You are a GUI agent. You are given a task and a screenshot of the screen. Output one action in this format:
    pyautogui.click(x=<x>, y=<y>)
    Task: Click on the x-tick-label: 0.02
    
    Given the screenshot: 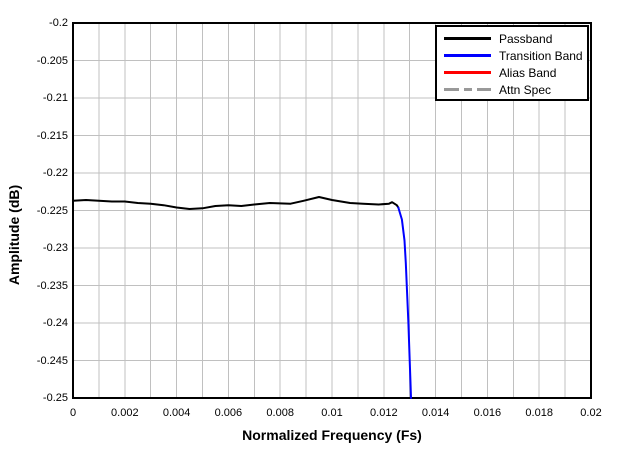 What is the action you would take?
    pyautogui.click(x=591, y=413)
    